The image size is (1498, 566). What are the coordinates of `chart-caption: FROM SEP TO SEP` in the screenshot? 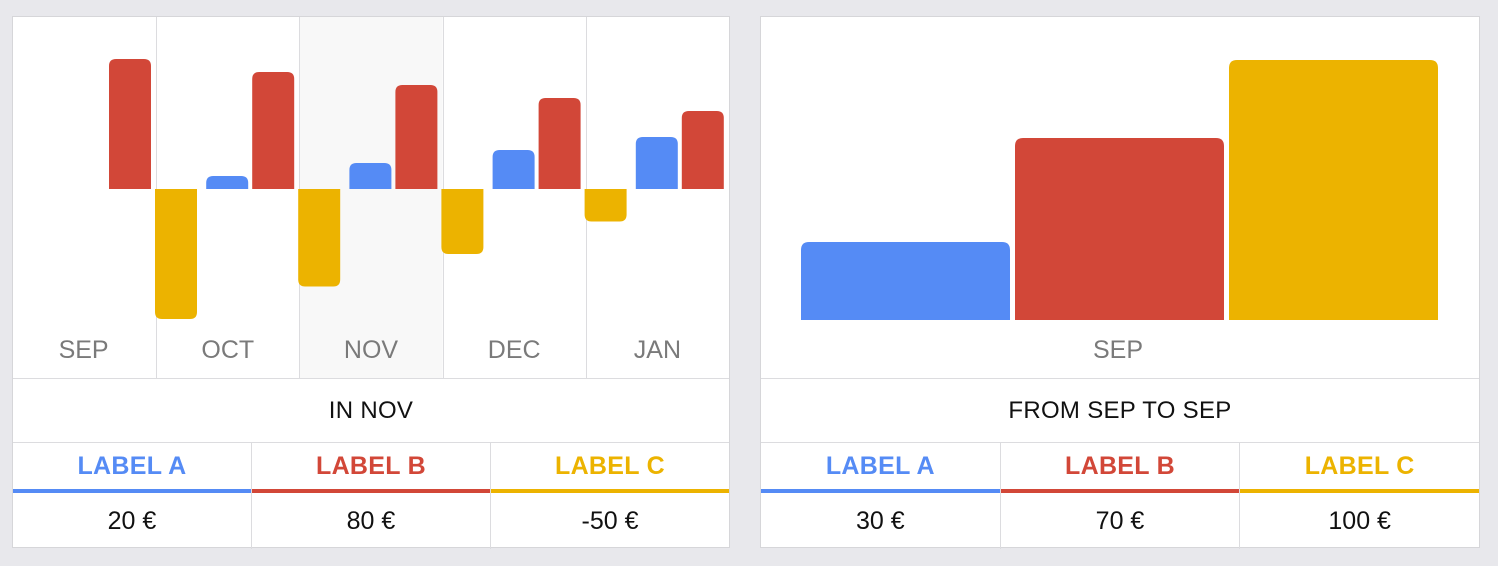 It's located at (1120, 410).